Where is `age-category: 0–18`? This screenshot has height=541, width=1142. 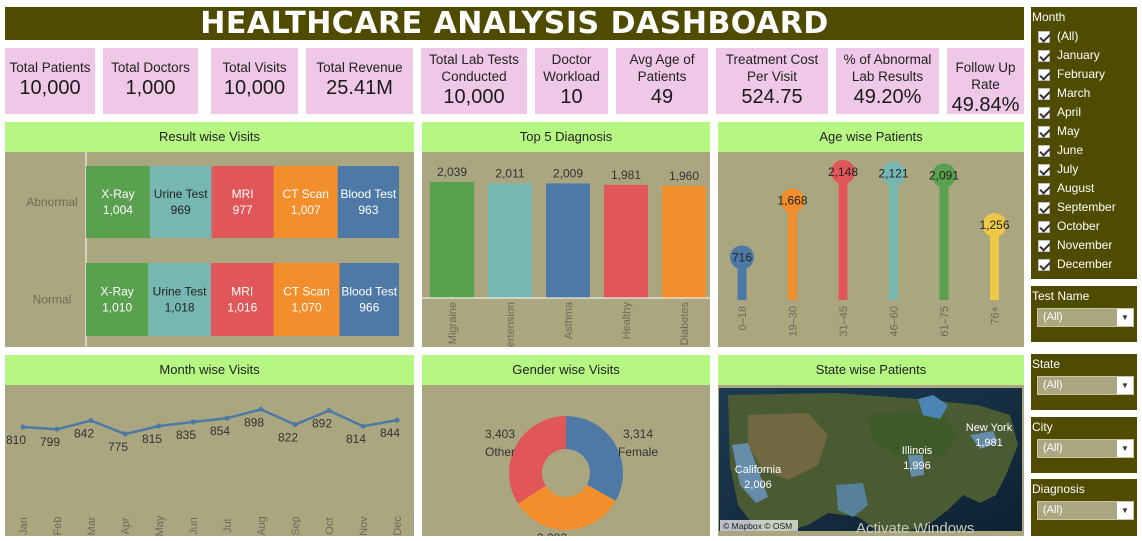
age-category: 0–18 is located at coordinates (743, 318).